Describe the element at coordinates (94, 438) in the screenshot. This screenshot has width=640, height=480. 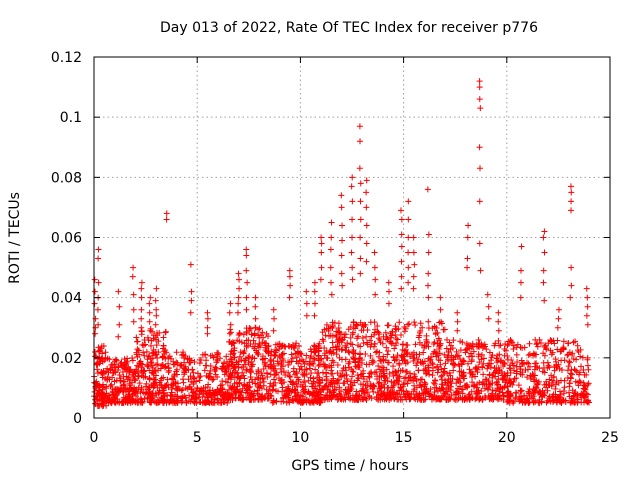
I see `x-tick-label: 0` at that location.